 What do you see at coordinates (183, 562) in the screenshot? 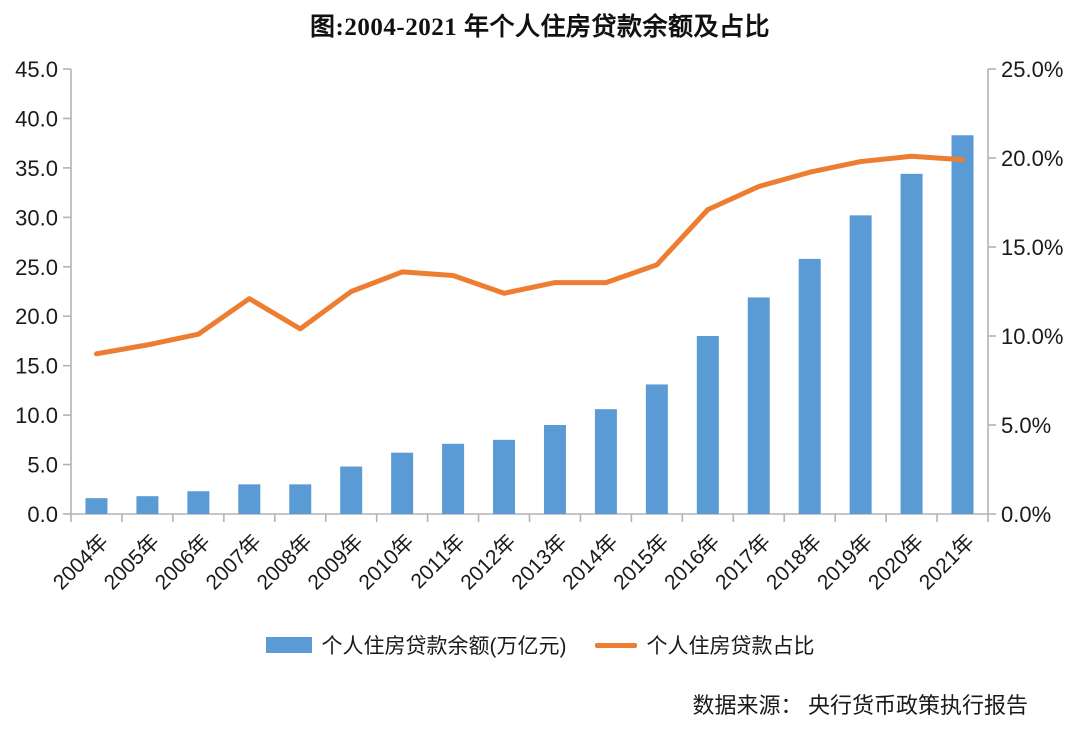
I see `x-category-label: 2006年` at bounding box center [183, 562].